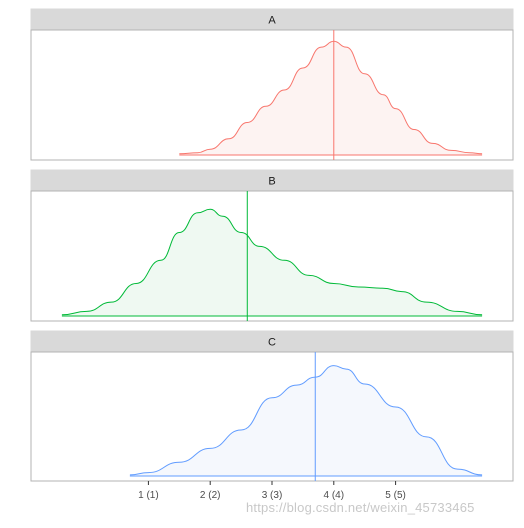  I want to click on x-tick-label: 2 (2), so click(210, 495).